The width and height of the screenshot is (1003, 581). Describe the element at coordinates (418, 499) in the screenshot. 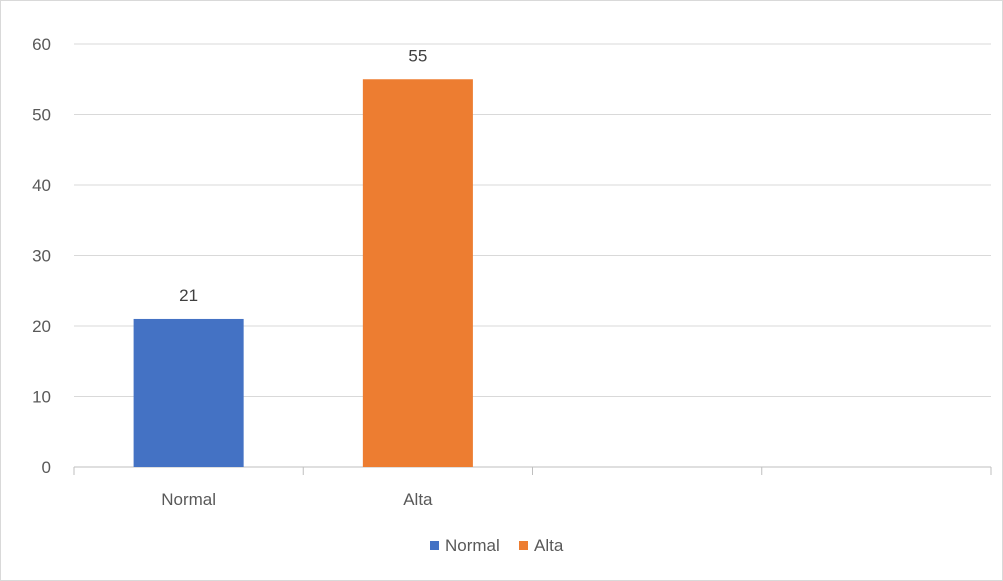

I see `x-tick-label: Alta` at that location.